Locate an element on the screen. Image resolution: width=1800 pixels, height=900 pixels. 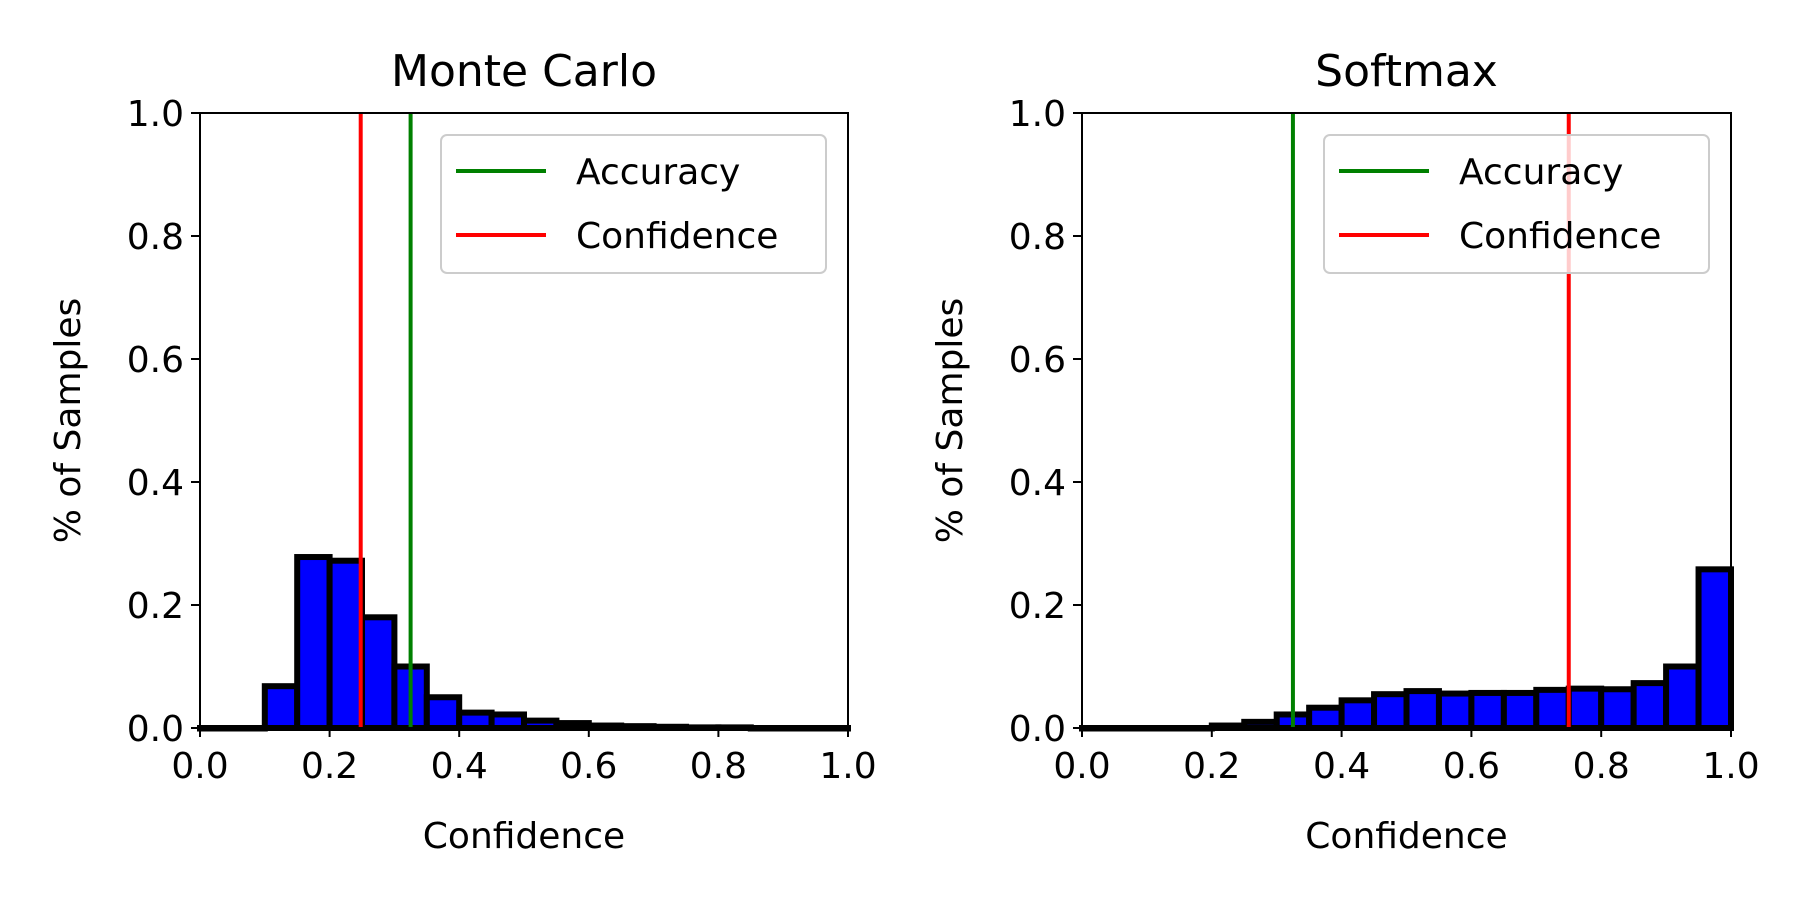
chart-title: Monte Carlo is located at coordinates (524, 71).